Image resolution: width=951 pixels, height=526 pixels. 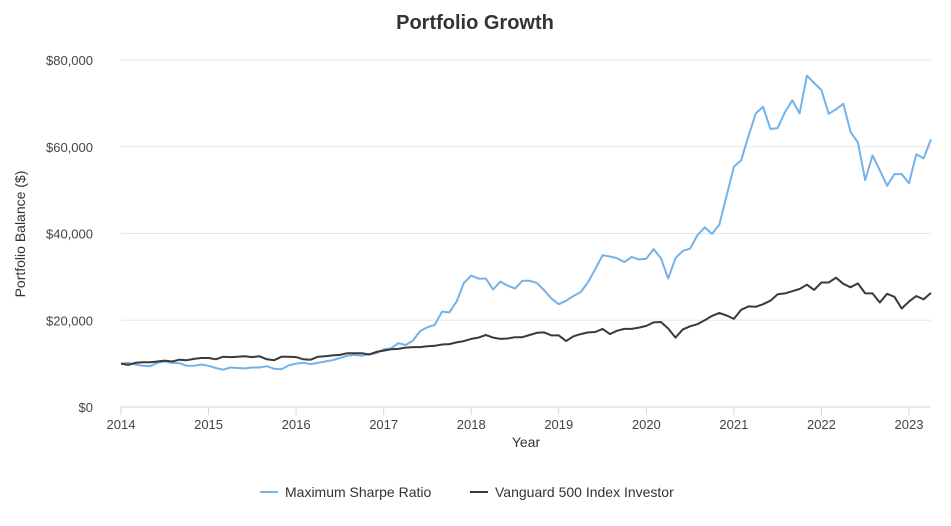 I want to click on x-axis-label: Year, so click(x=526, y=442).